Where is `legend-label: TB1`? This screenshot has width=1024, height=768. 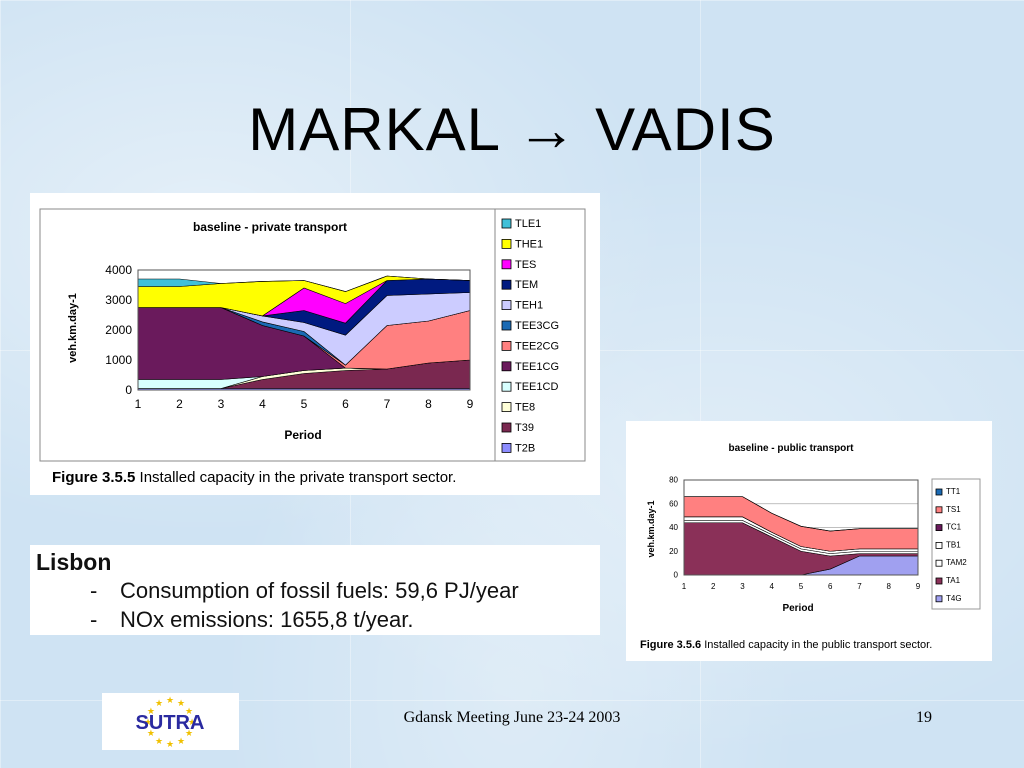
legend-label: TB1 is located at coordinates (953, 544).